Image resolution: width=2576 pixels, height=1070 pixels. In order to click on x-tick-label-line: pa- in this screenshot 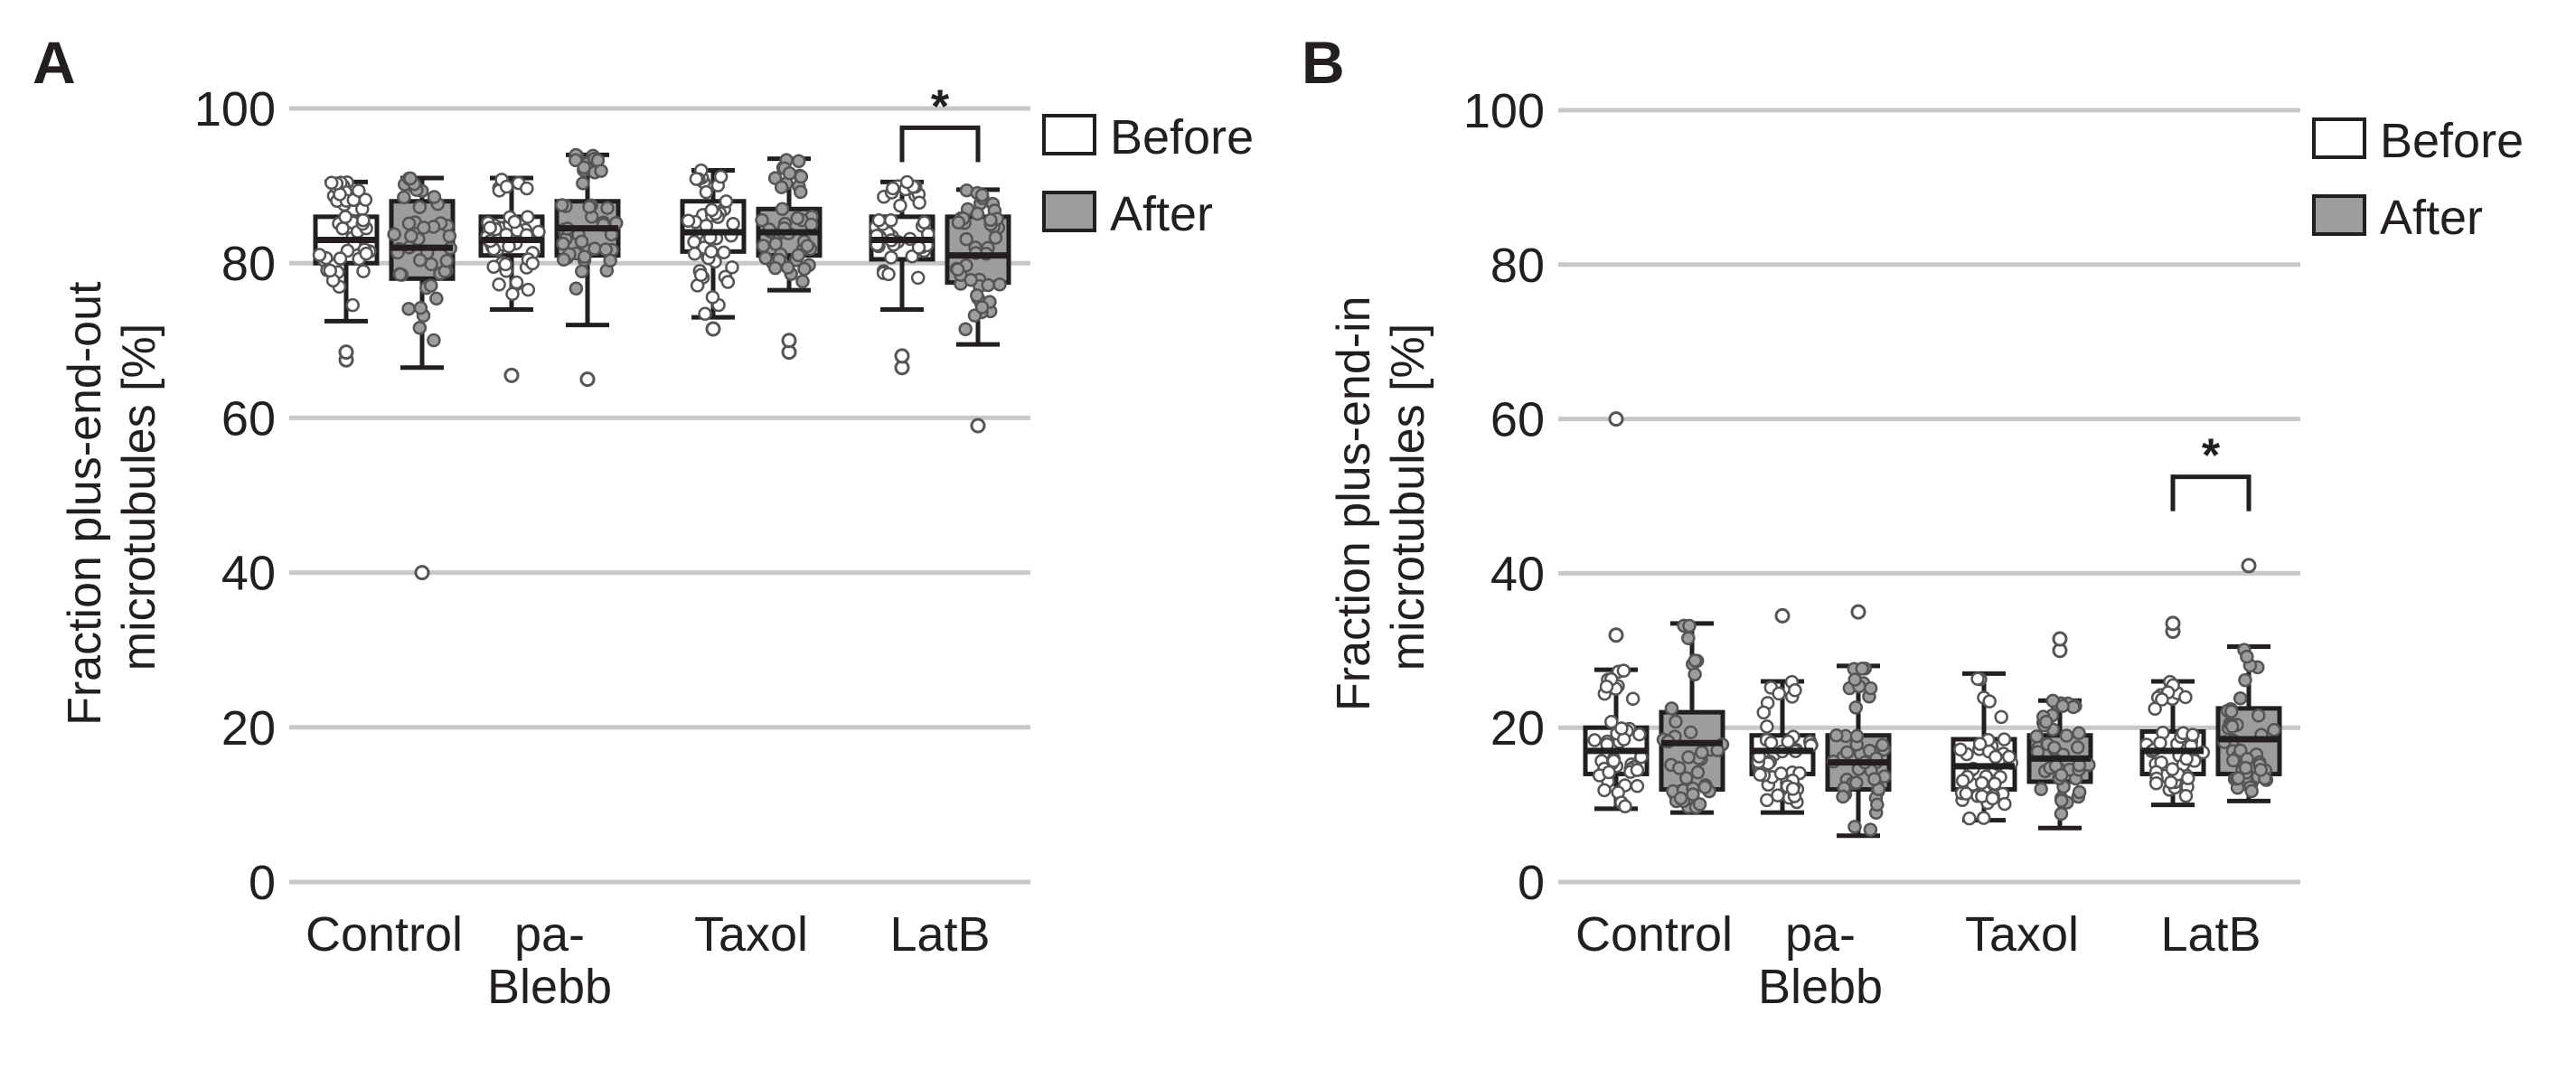, I will do `click(1820, 934)`.